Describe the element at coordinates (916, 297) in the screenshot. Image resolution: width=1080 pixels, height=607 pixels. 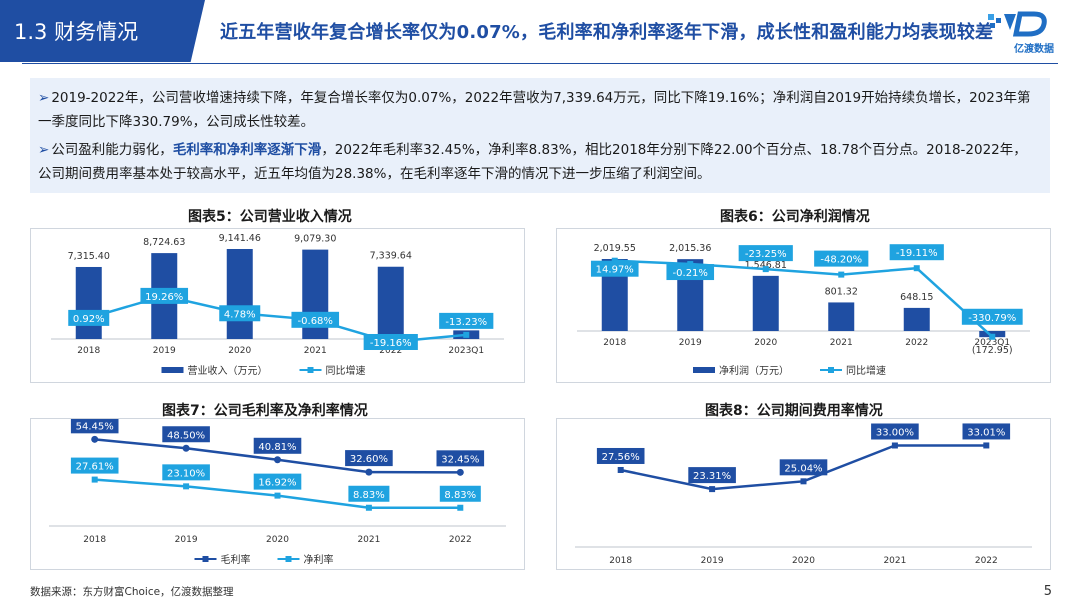
I see `bar-label-2022: 648.15` at that location.